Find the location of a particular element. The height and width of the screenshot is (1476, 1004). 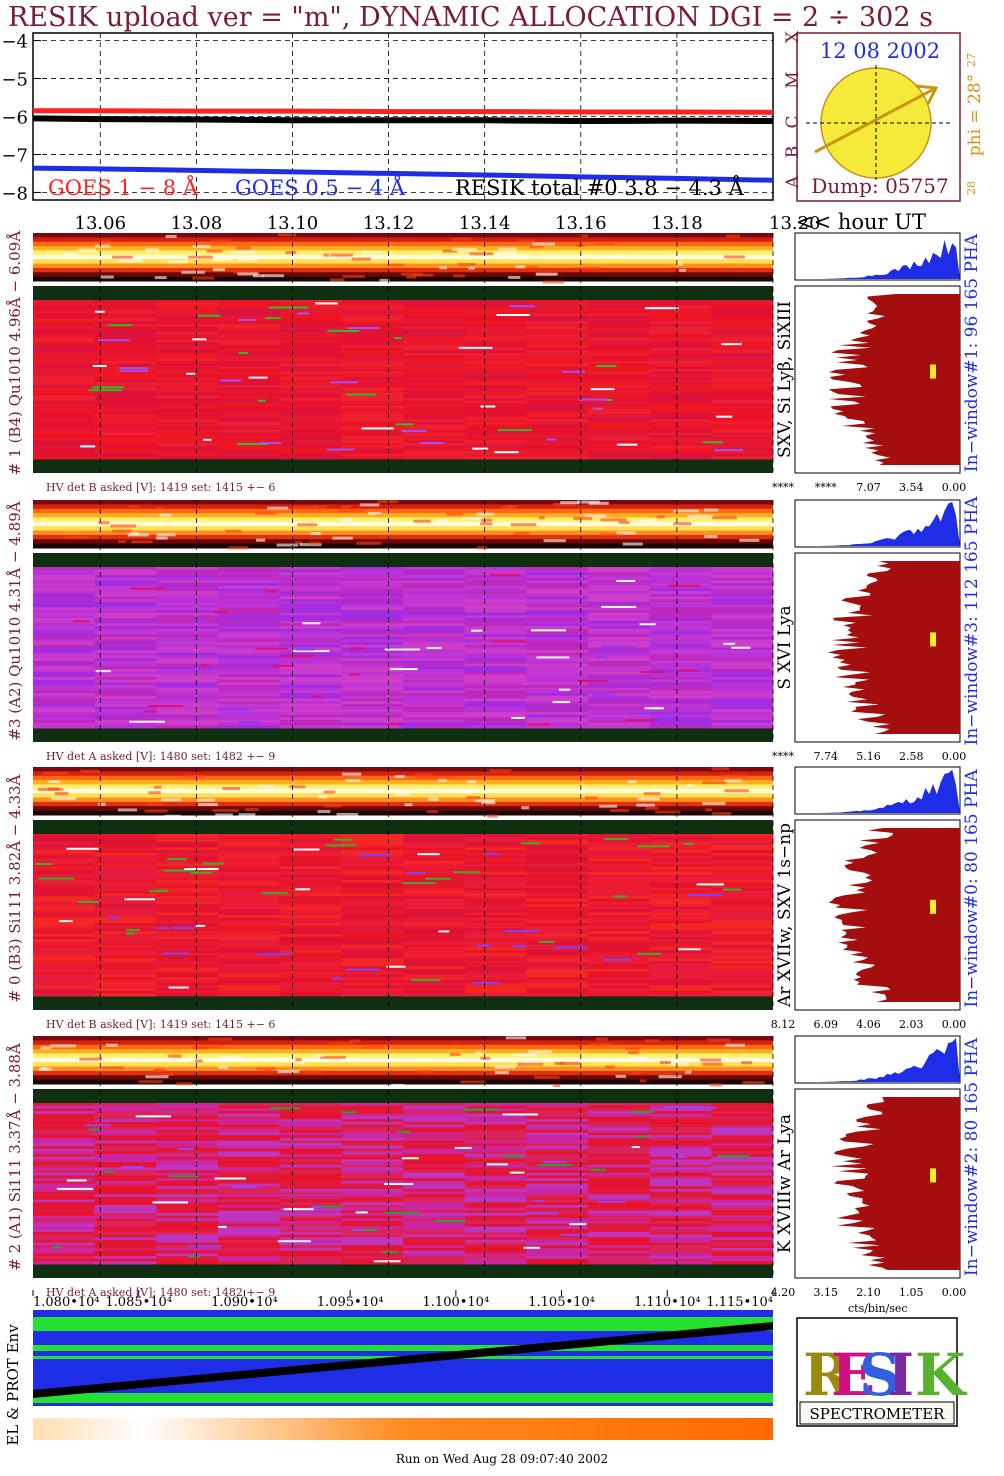

profile-scale-label: 0.00 is located at coordinates (954, 1024).